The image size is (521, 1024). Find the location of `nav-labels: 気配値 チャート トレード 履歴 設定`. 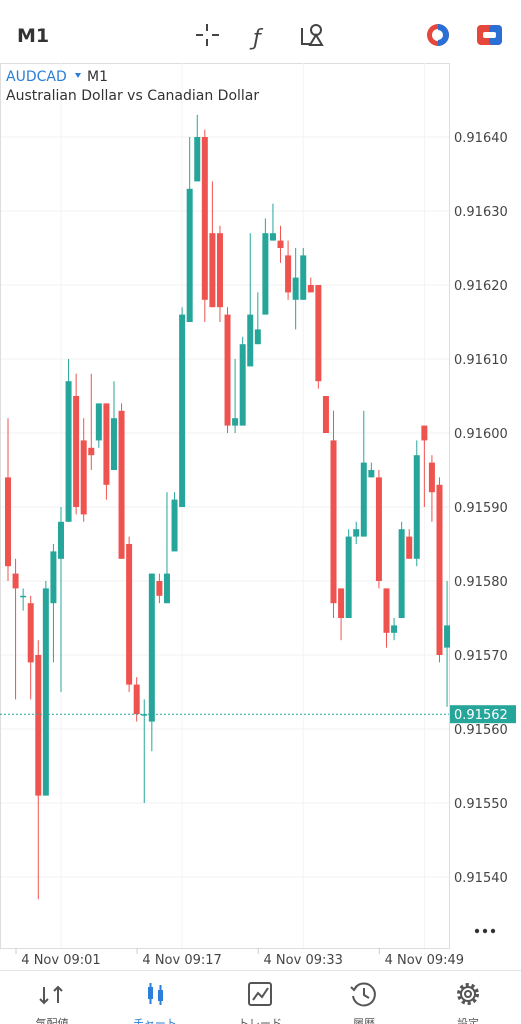

nav-labels: 気配値 チャート トレード 履歴 設定 is located at coordinates (258, 1020).